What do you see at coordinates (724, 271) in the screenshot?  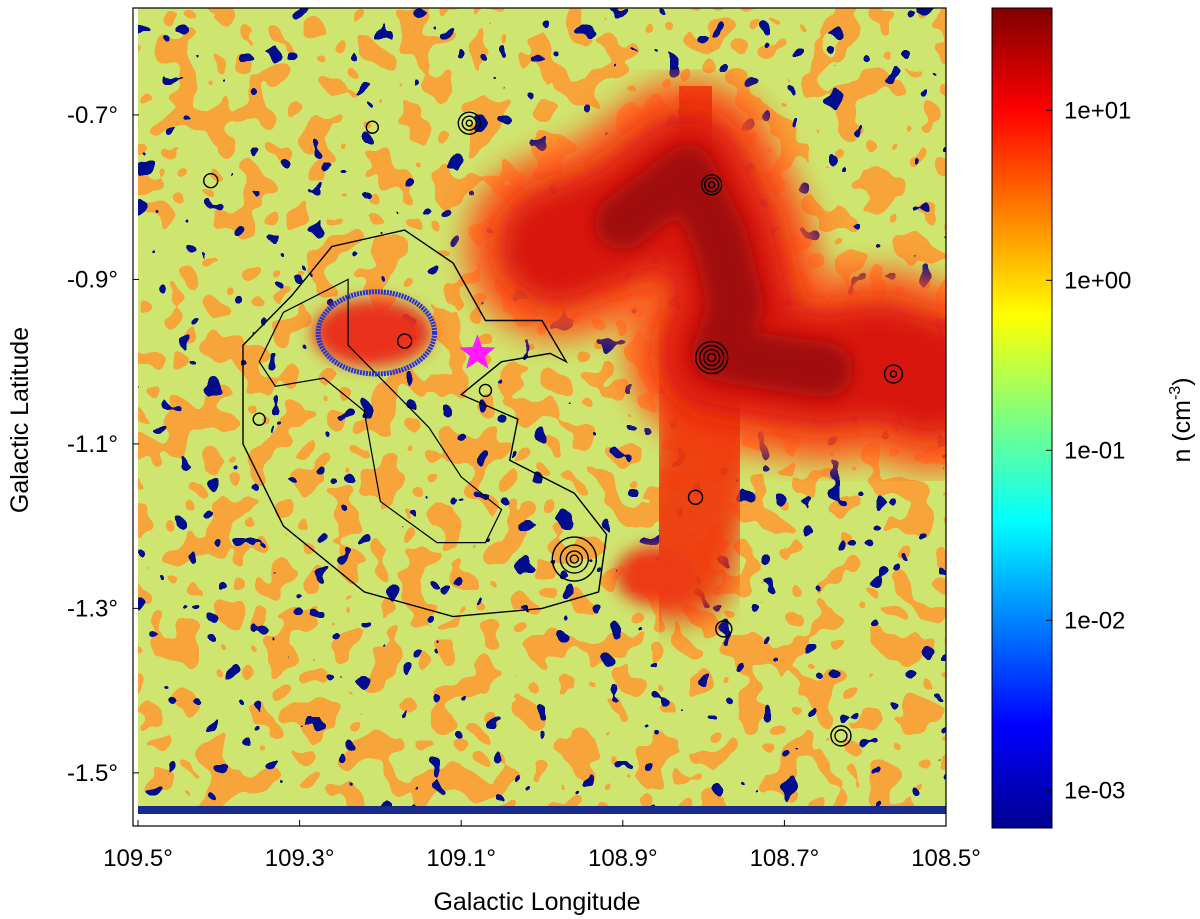 I see `cloud-core` at bounding box center [724, 271].